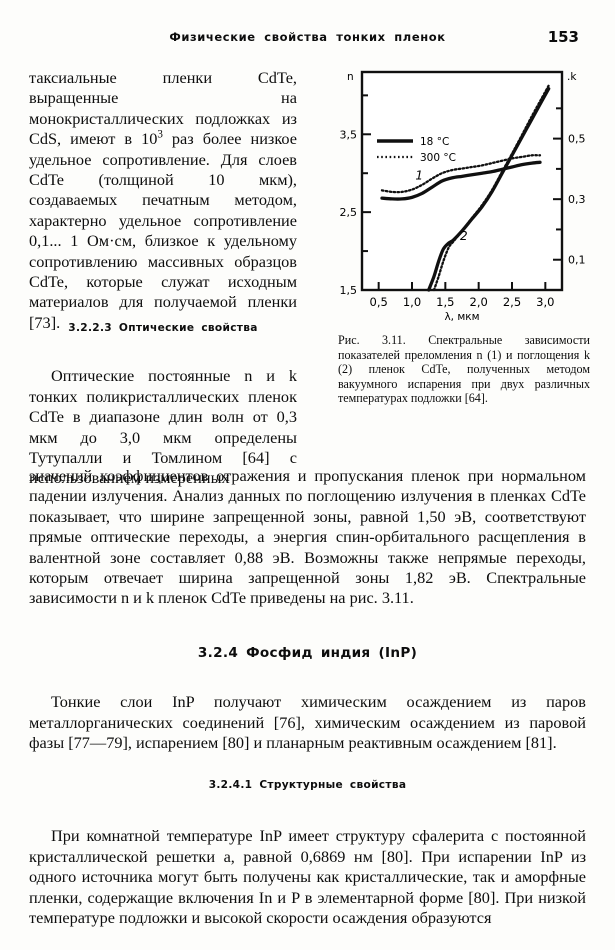 The width and height of the screenshot is (615, 950). I want to click on tick-label-left: 1,5, so click(349, 290).